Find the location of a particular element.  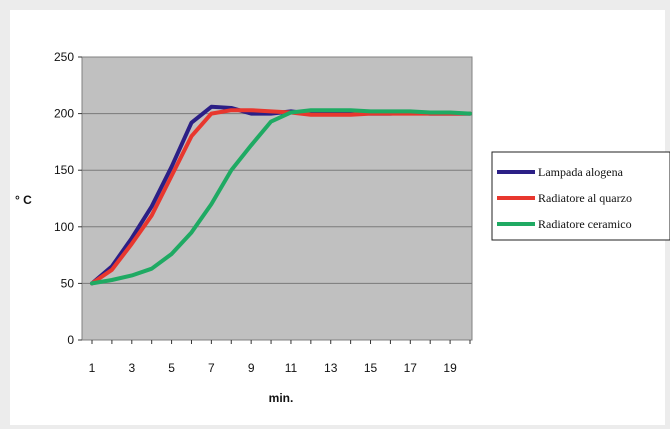

x-axis-title: min. is located at coordinates (281, 398).